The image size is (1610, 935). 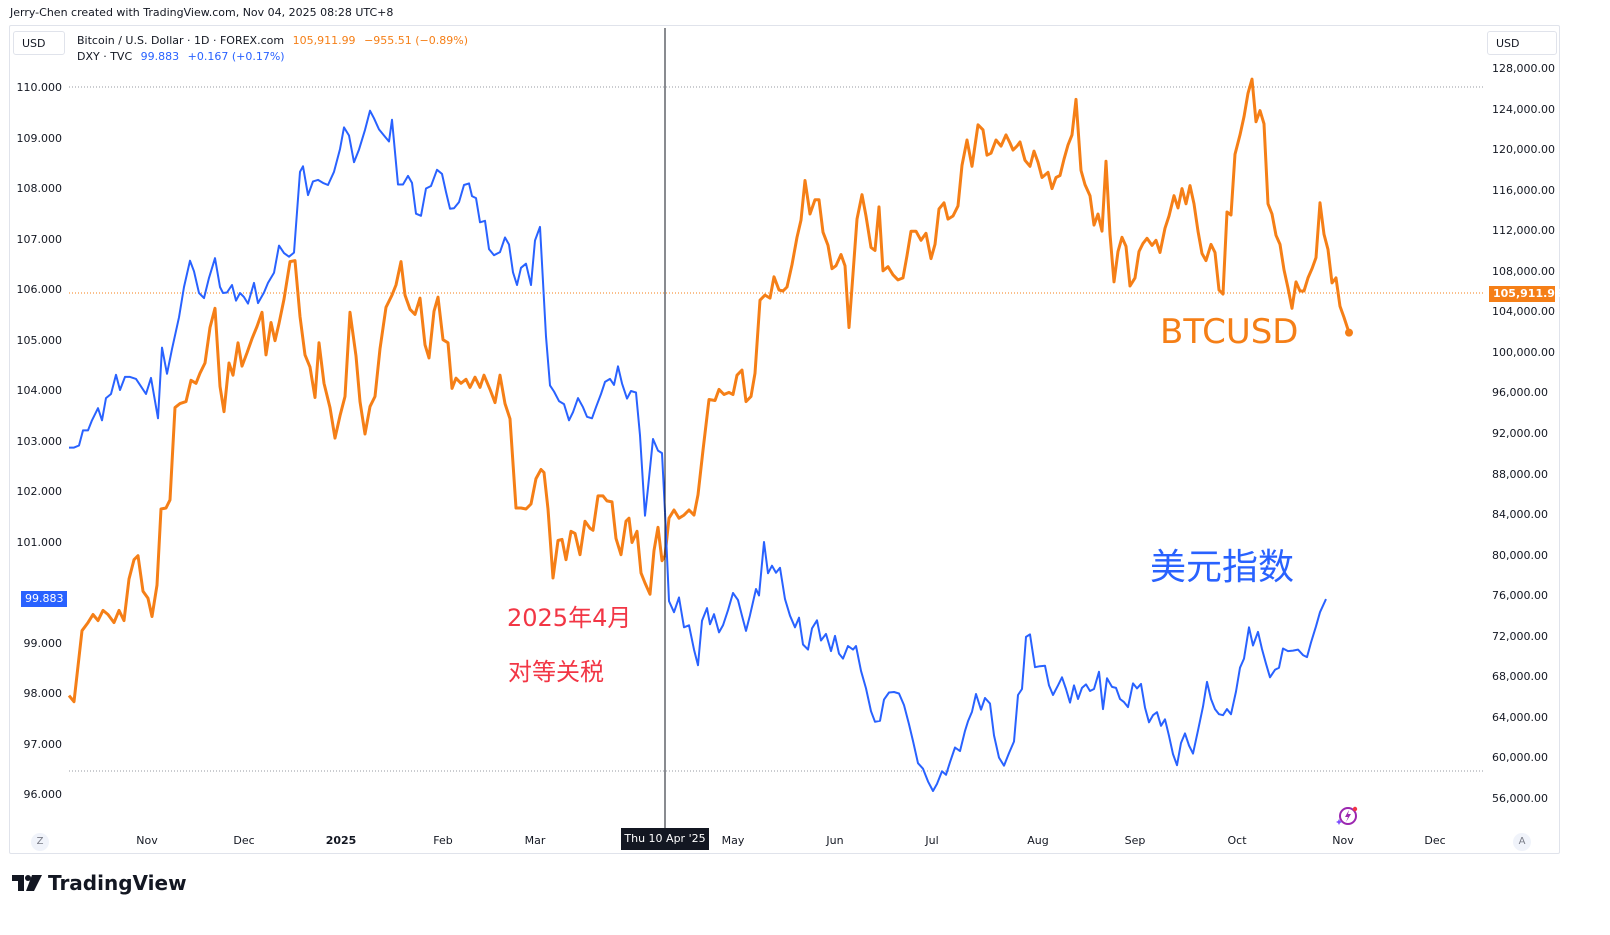 I want to click on right-axis-tick: 100,000.00, so click(x=1523, y=352).